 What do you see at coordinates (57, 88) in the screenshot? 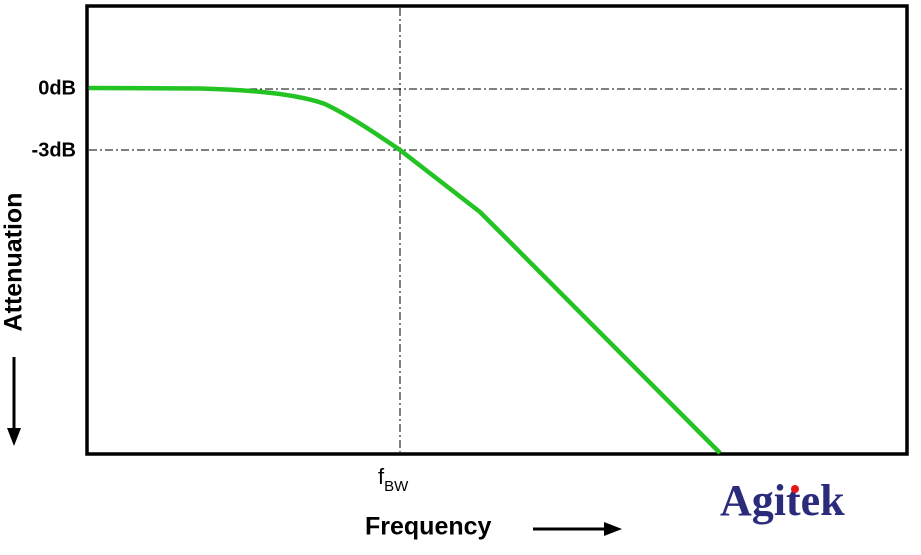
I see `level-label: 0dB` at bounding box center [57, 88].